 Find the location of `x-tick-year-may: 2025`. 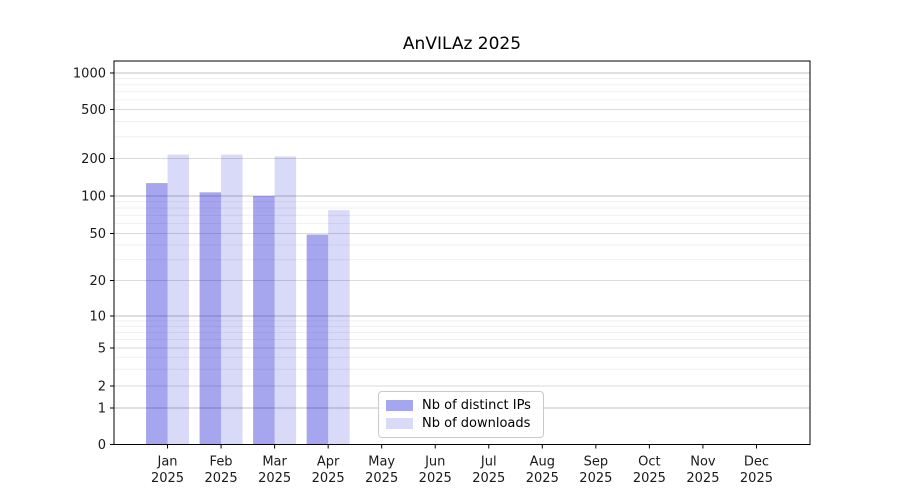

x-tick-year-may: 2025 is located at coordinates (381, 478).